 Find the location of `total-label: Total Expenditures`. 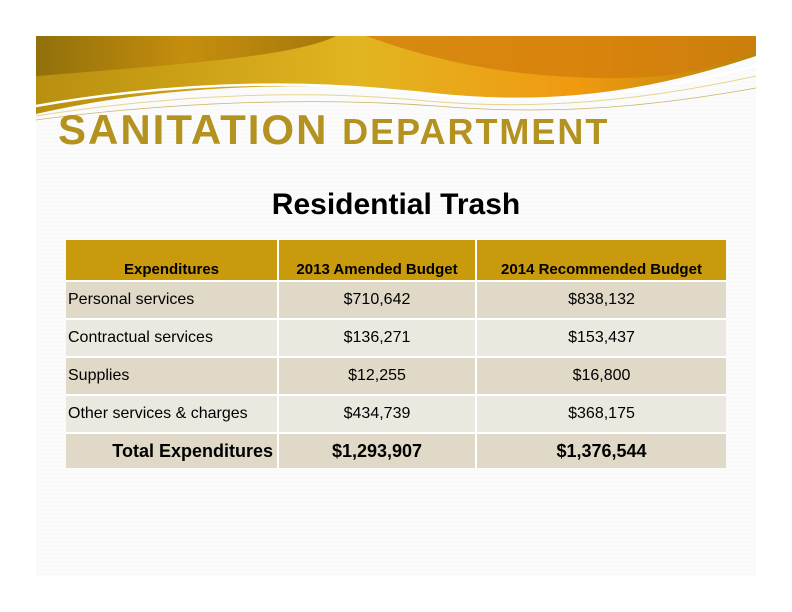

total-label: Total Expenditures is located at coordinates (172, 450).